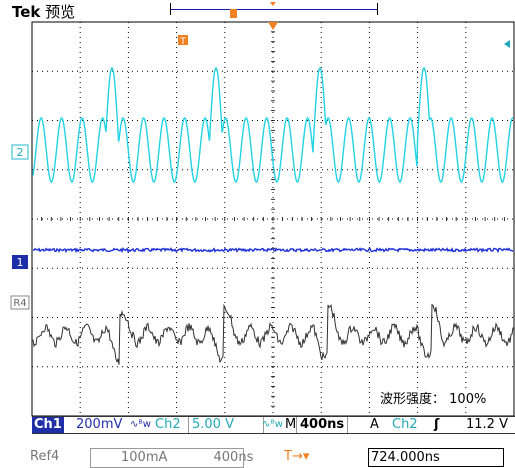  I want to click on ch1-bandwidth-icon: ∿ᴮw, so click(140, 424).